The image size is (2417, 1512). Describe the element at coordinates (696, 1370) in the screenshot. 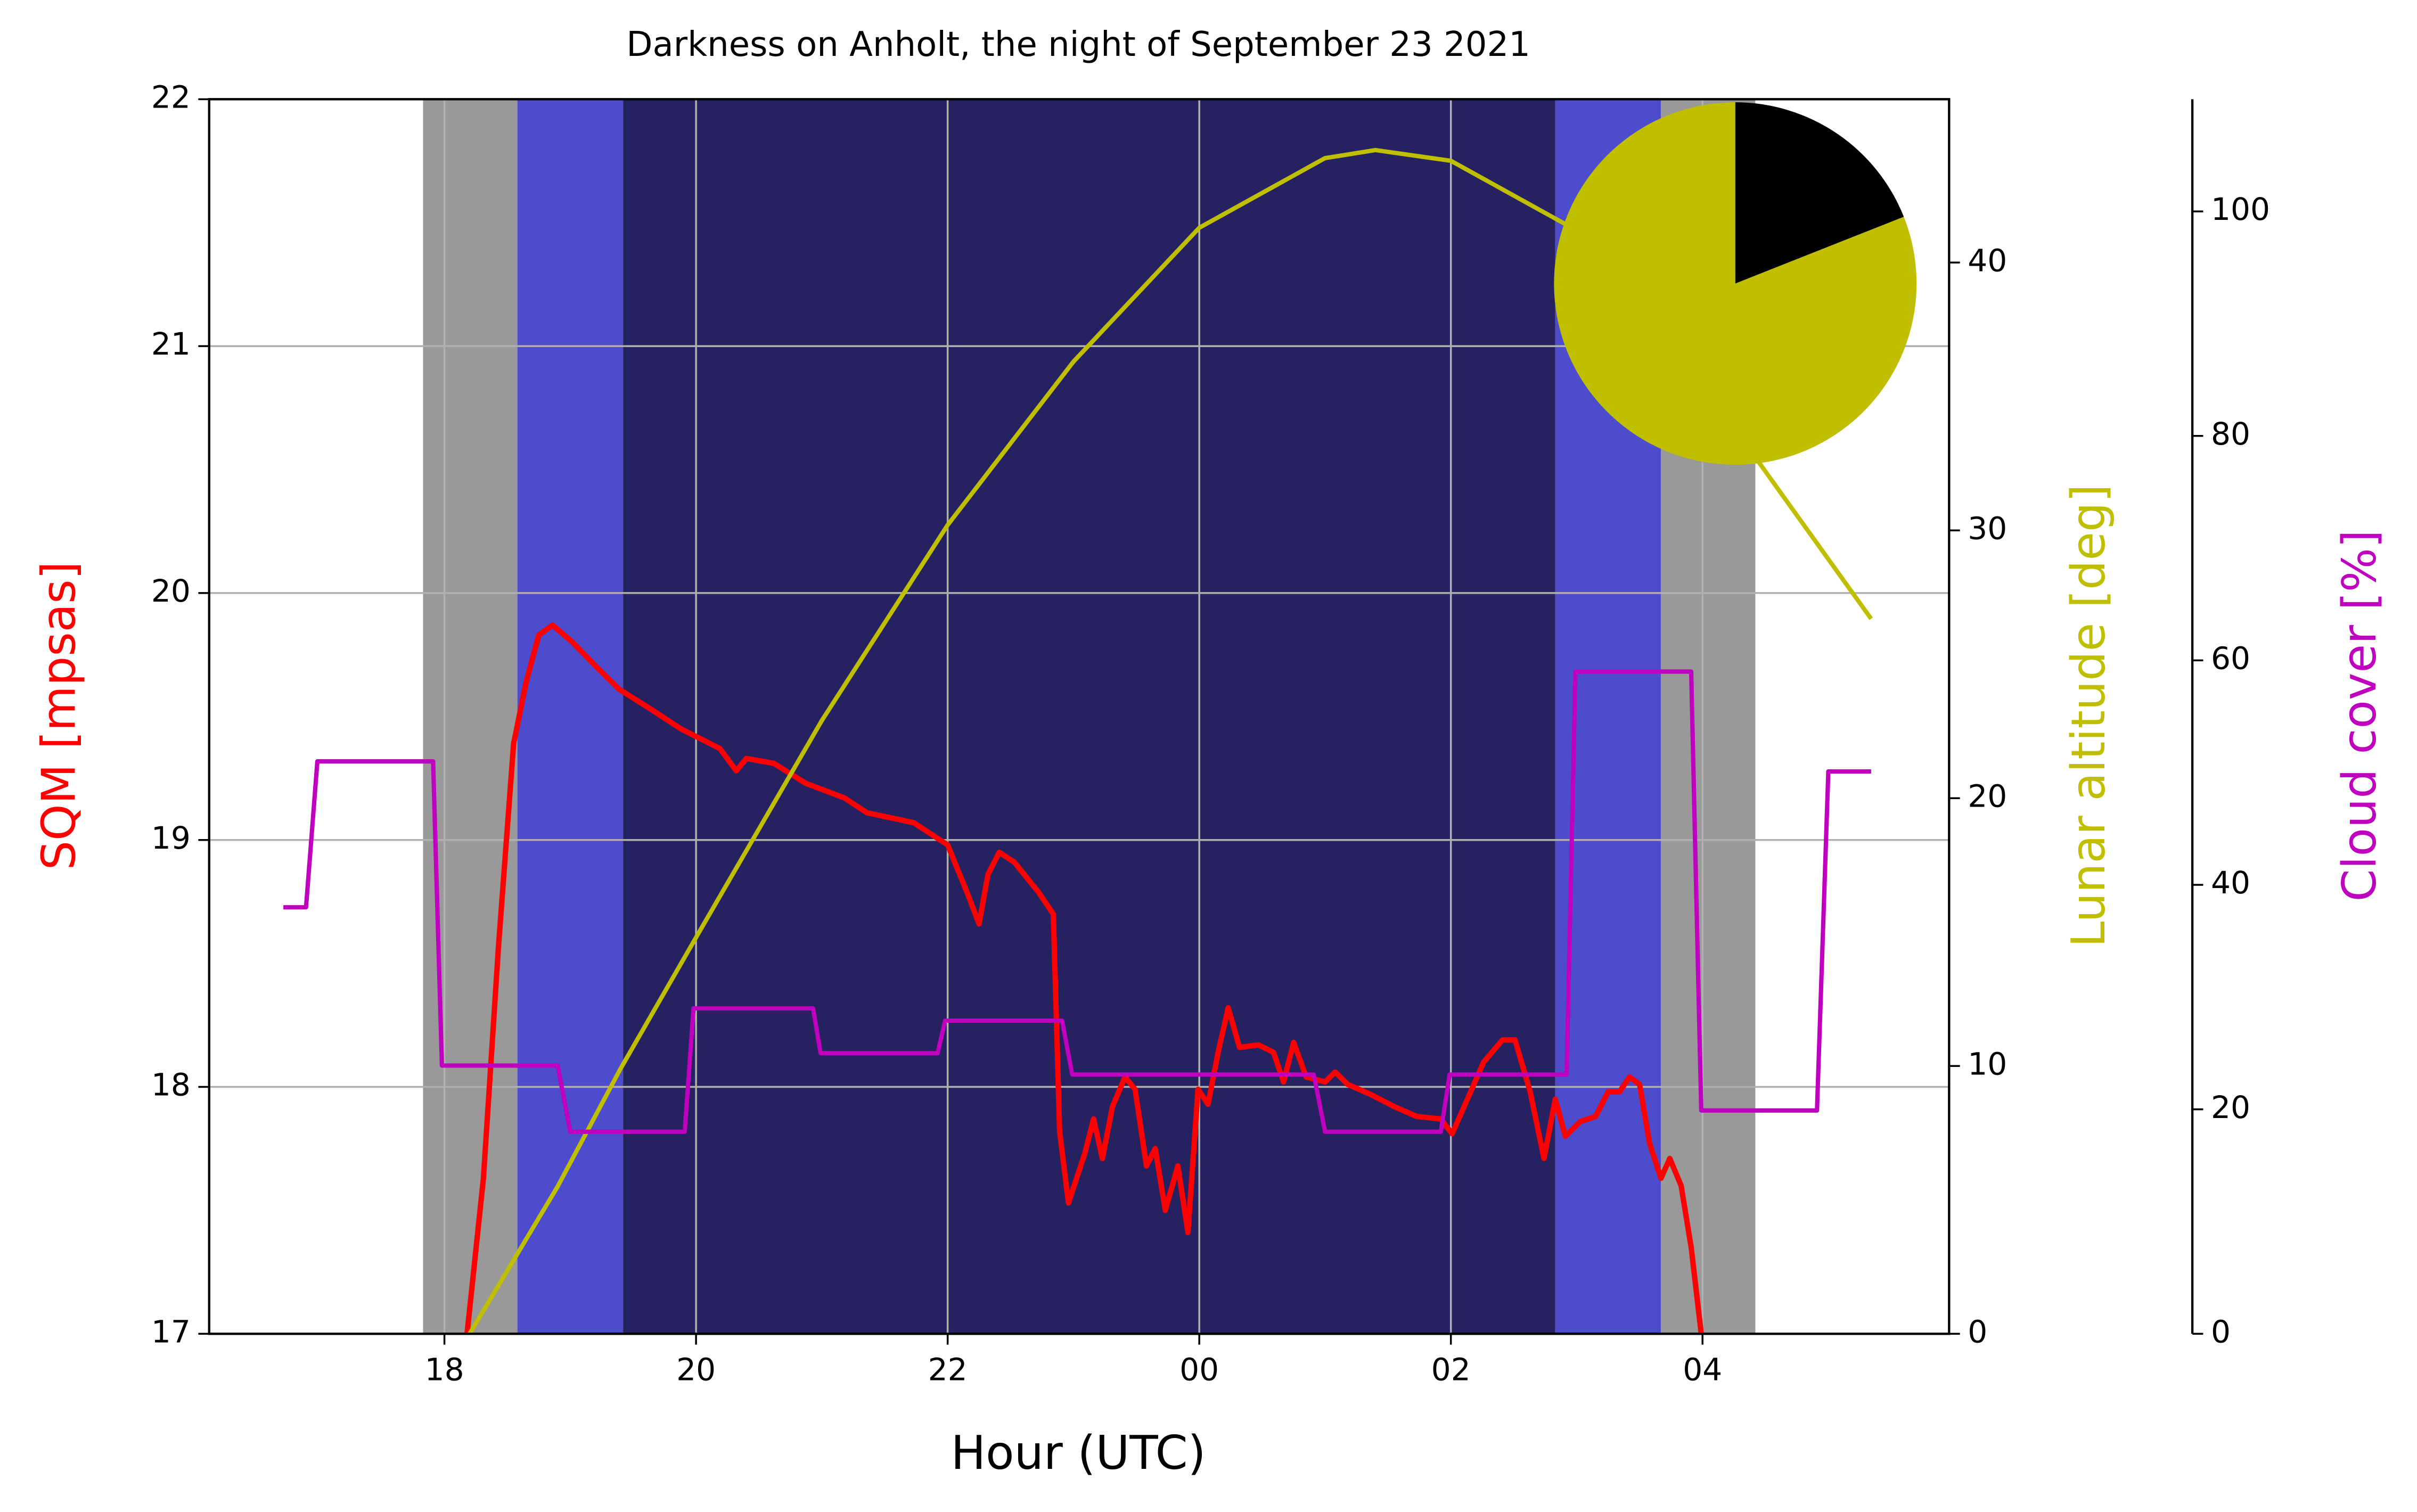

I see `x-tick-label: 20` at that location.